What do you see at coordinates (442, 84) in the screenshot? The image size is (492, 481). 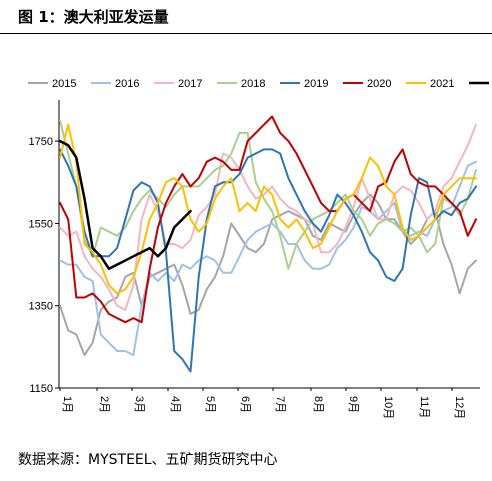 I see `legend-label-2021: 2021` at bounding box center [442, 84].